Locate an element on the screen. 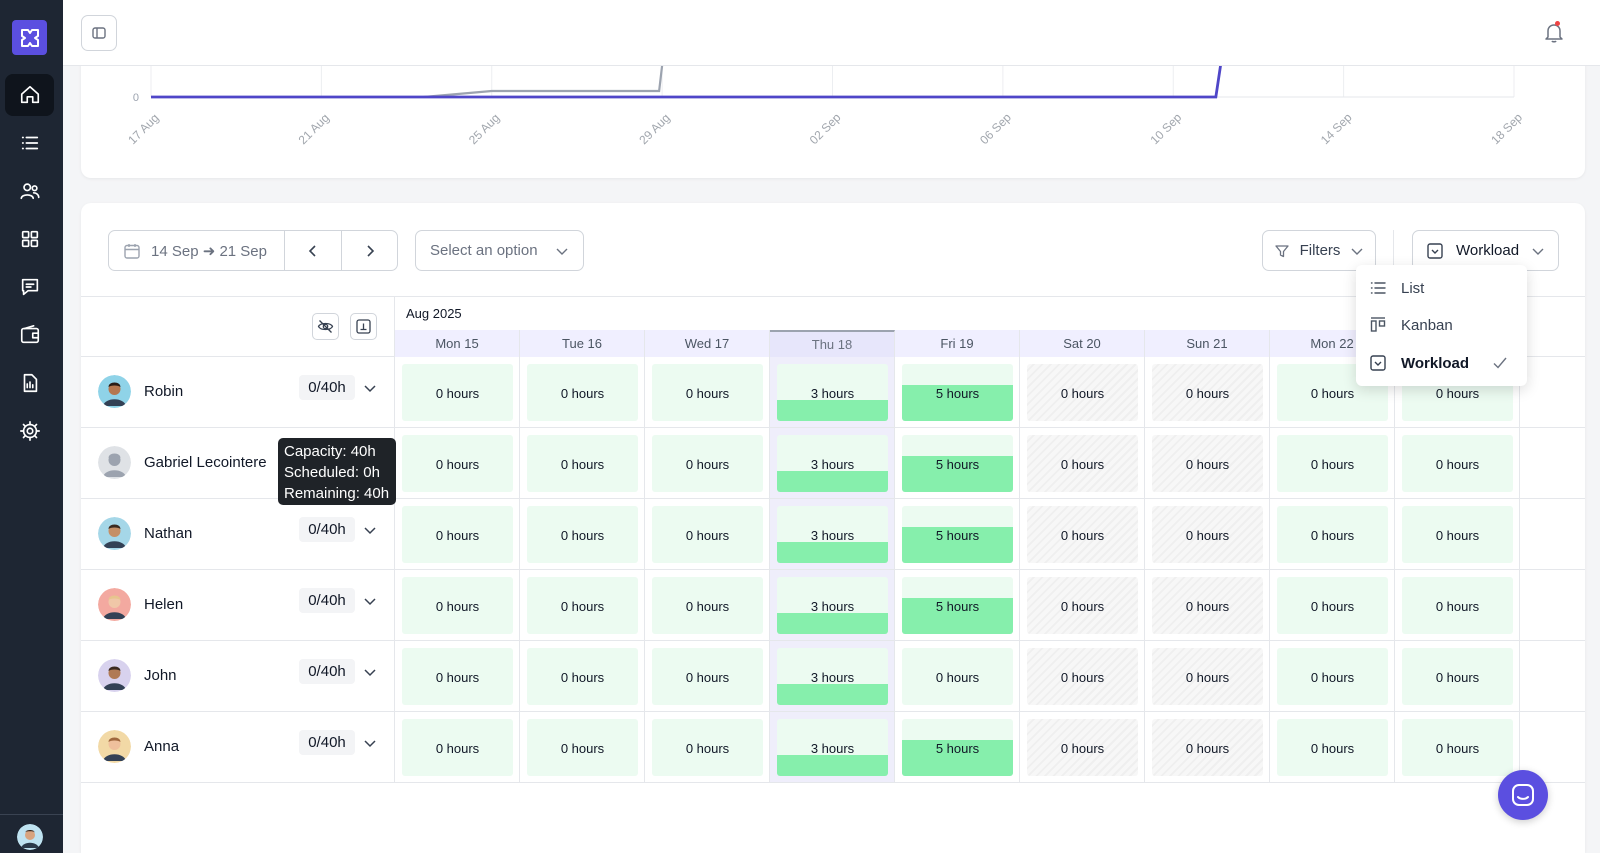  nav-apps is located at coordinates (29, 239).